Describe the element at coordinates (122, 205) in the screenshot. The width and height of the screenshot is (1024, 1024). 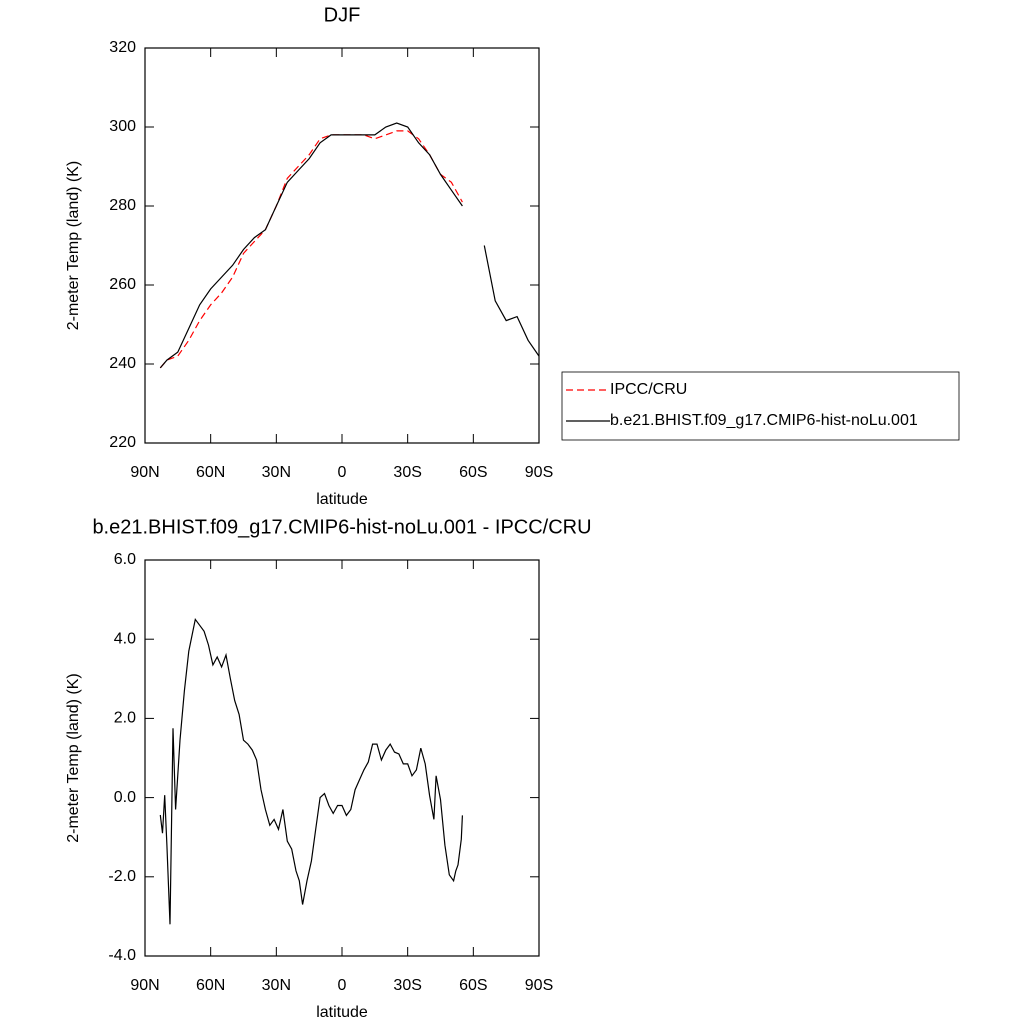
I see `y-tick-label: 280` at that location.